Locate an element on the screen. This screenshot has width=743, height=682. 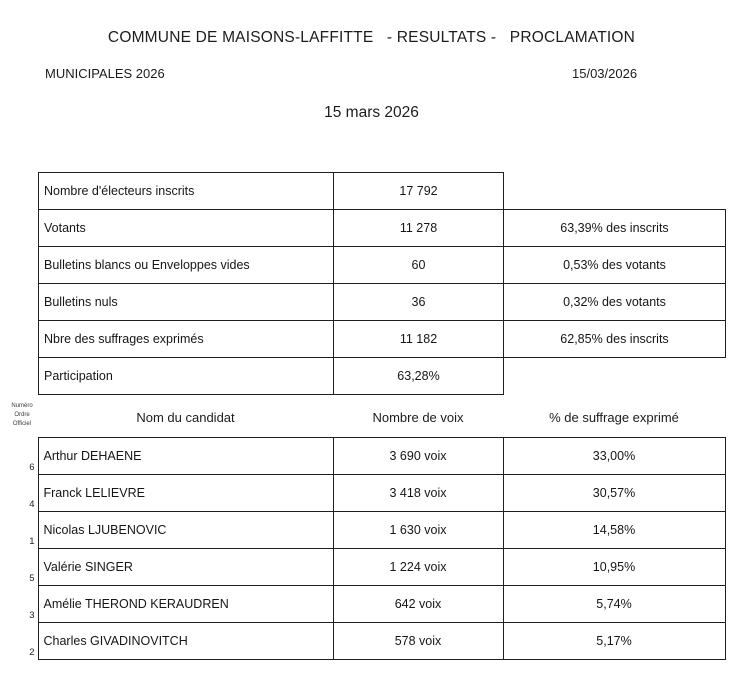
candidate-row: 2 Charles GIVADINOVITCH 578 voix 5,17% is located at coordinates (363, 641).